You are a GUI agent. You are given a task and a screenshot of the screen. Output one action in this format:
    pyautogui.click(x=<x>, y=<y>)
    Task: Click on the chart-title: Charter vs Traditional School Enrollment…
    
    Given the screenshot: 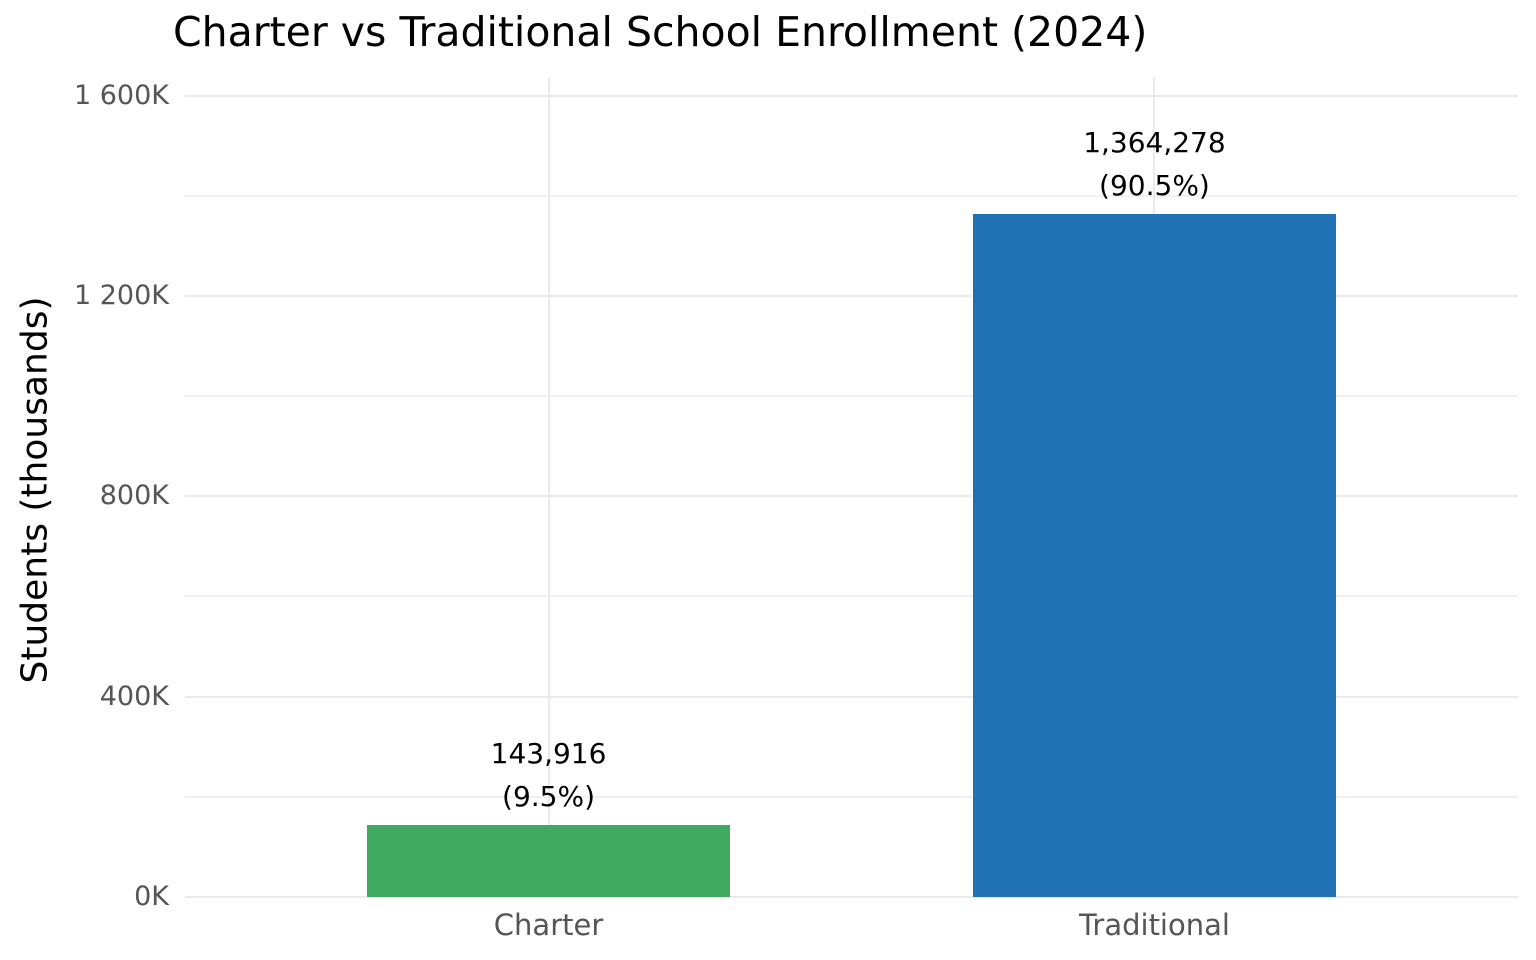 What is the action you would take?
    pyautogui.click(x=660, y=32)
    